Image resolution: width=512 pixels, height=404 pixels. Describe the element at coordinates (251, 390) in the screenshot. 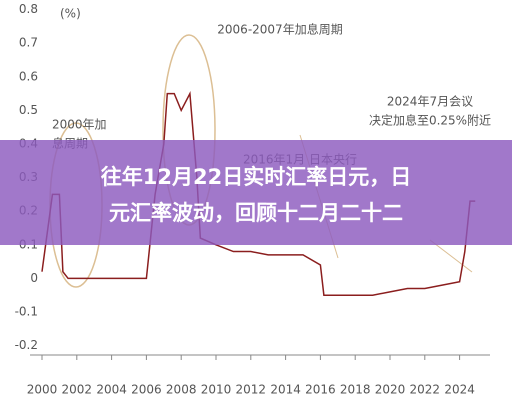

I see `x-tick-label: 2012` at that location.